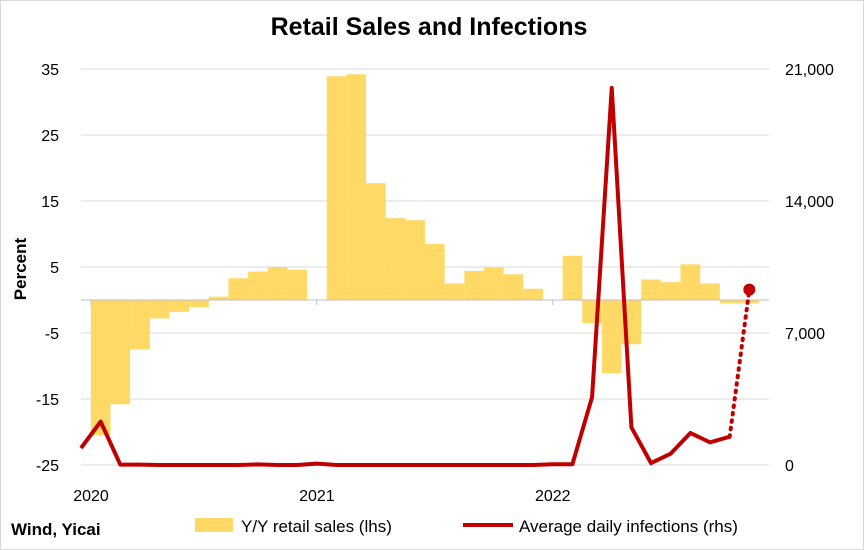 The width and height of the screenshot is (864, 550). I want to click on source-label: Wind, Yicai, so click(56, 529).